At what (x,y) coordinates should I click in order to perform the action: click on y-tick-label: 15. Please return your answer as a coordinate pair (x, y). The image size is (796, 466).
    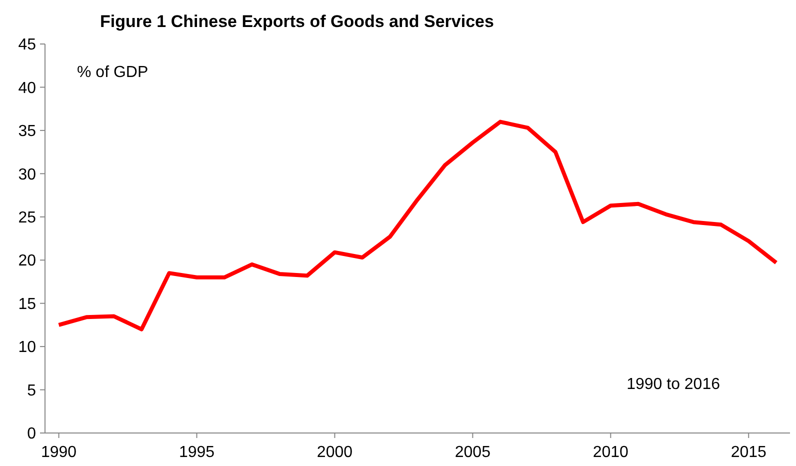
    Looking at the image, I should click on (27, 304).